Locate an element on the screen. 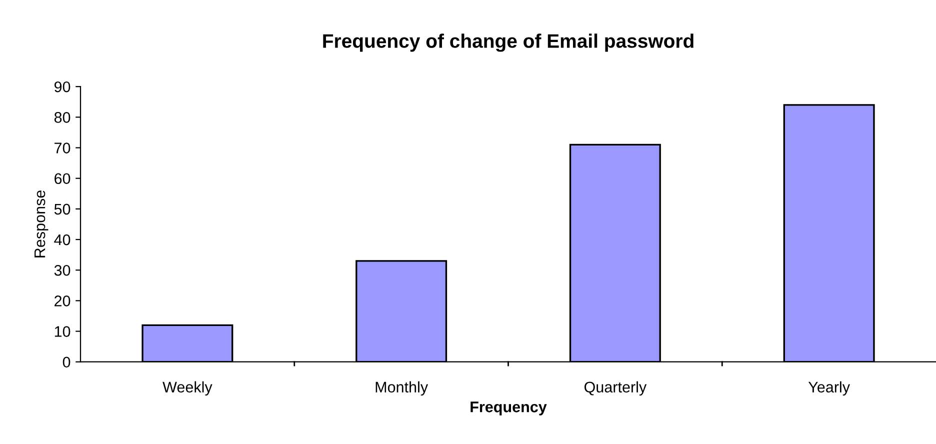  y-tick-label: 30 is located at coordinates (62, 270).